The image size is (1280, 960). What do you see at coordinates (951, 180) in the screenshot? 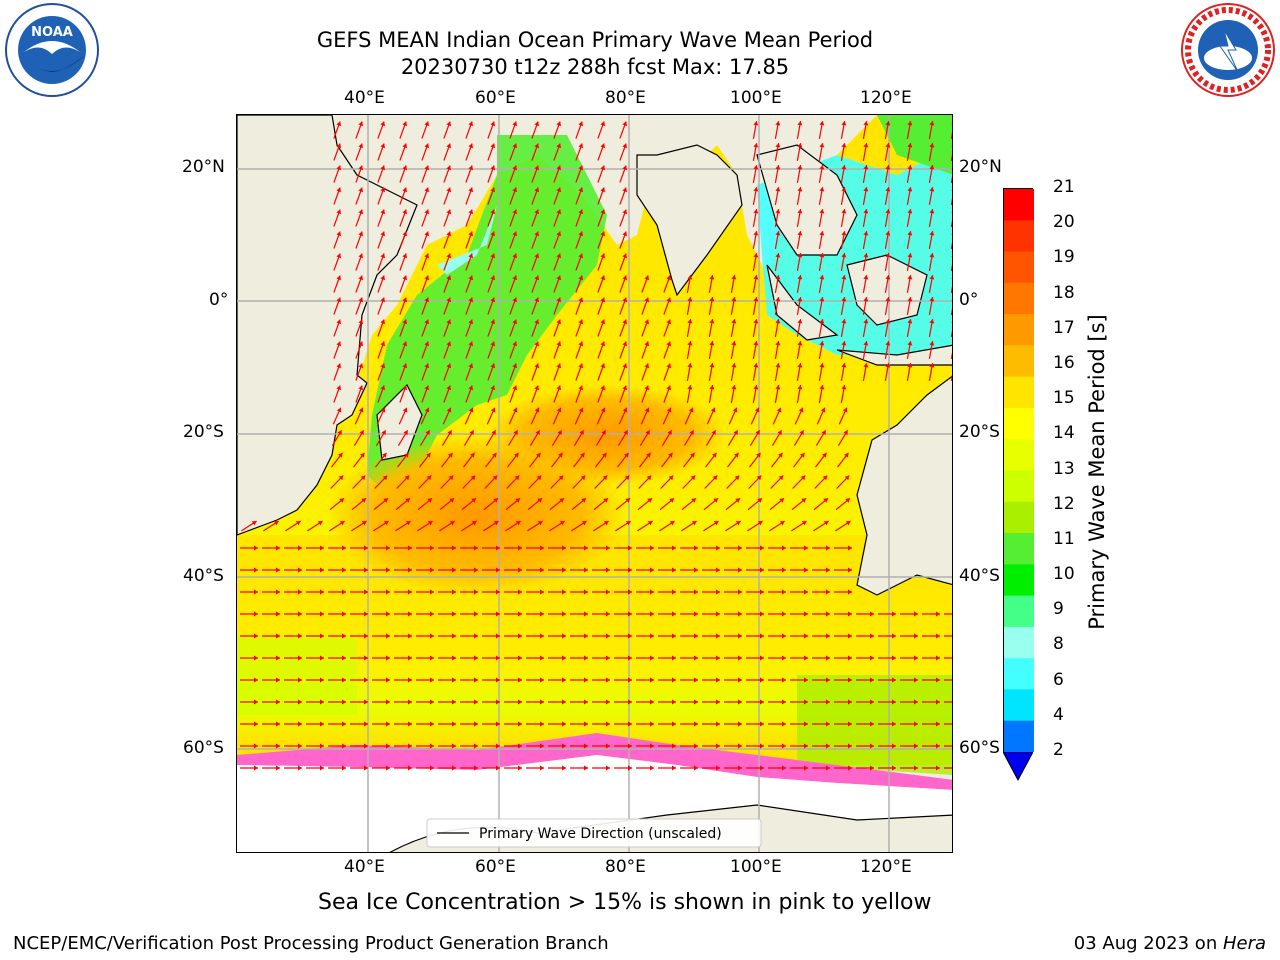
I see `direction-arrow` at bounding box center [951, 180].